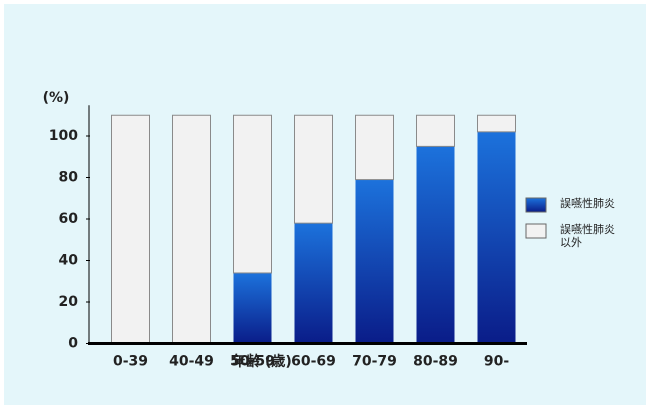  I want to click on y-tick-label: 100, so click(63, 136).